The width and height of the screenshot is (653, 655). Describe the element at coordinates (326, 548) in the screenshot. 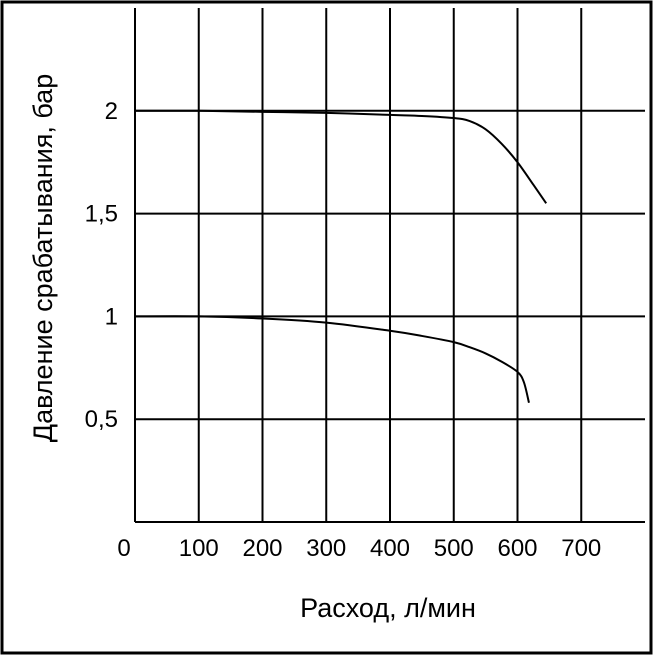

I see `x-tick-label: 300` at that location.